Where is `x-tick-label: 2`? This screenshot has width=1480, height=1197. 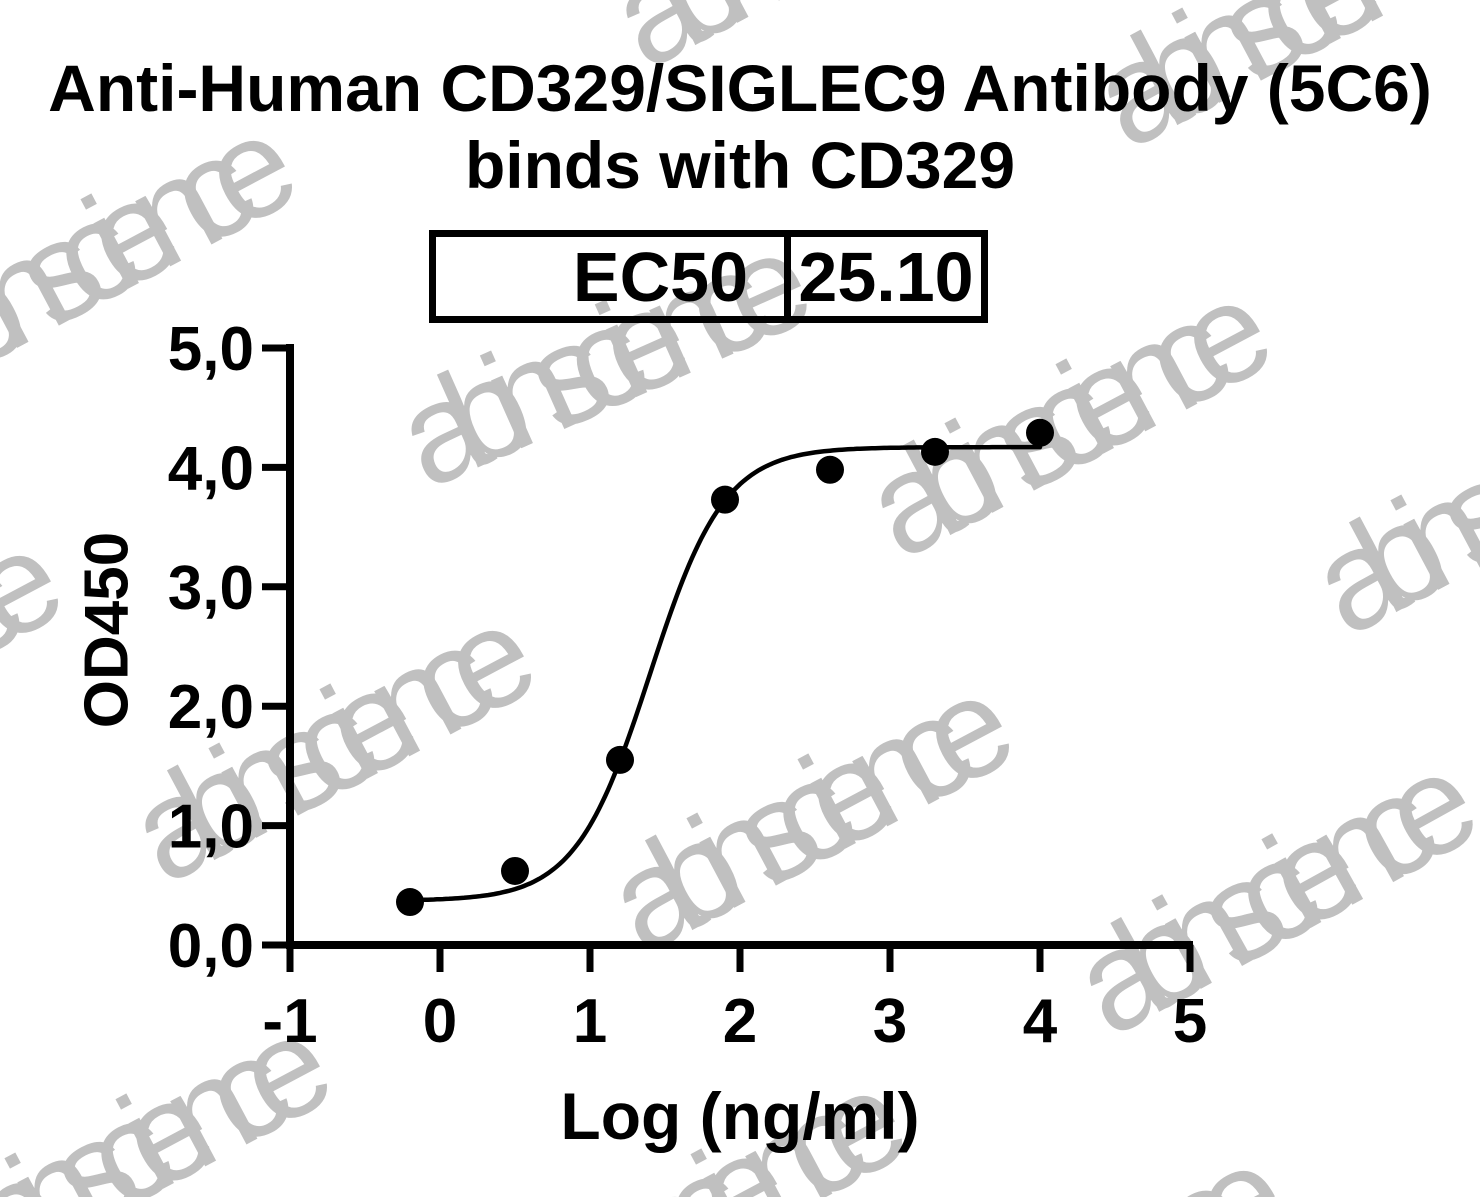 x-tick-label: 2 is located at coordinates (740, 1021).